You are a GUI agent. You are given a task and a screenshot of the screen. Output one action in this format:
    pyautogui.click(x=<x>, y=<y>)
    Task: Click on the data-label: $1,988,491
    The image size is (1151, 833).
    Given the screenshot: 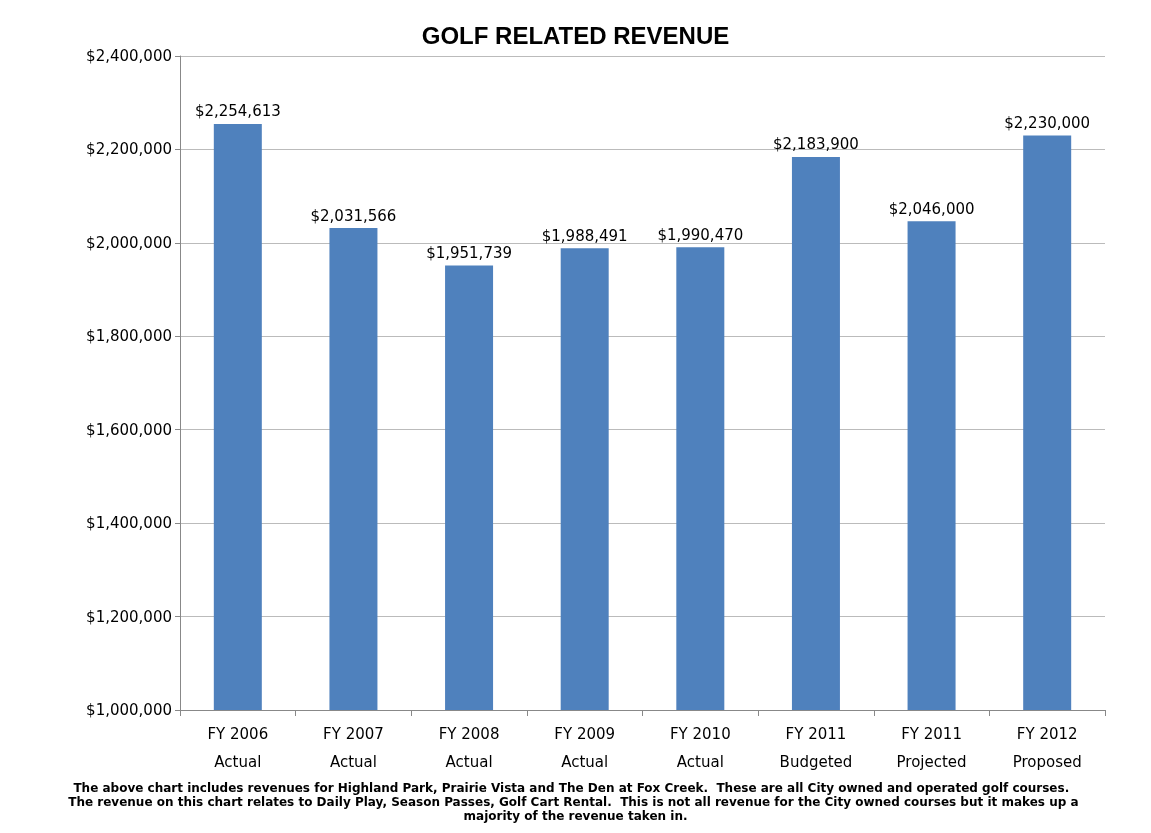 What is the action you would take?
    pyautogui.click(x=584, y=235)
    